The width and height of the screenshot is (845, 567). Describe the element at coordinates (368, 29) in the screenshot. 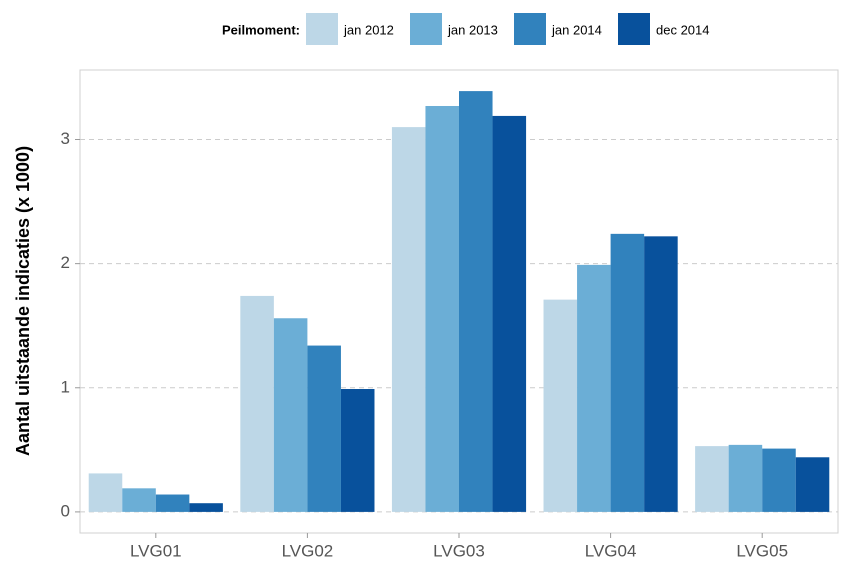

I see `legend-label: jan 2012` at that location.